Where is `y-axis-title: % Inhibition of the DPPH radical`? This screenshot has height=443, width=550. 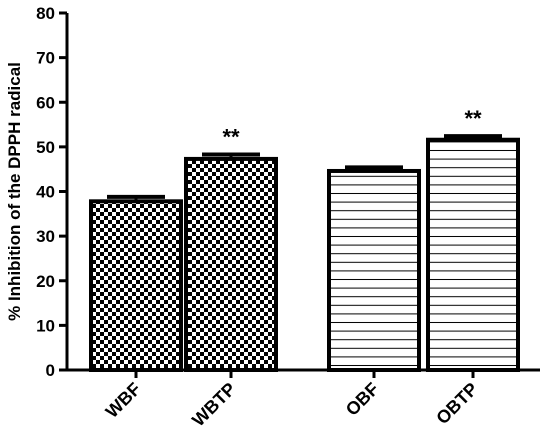
y-axis-title: % Inhibition of the DPPH radical is located at coordinates (14, 191).